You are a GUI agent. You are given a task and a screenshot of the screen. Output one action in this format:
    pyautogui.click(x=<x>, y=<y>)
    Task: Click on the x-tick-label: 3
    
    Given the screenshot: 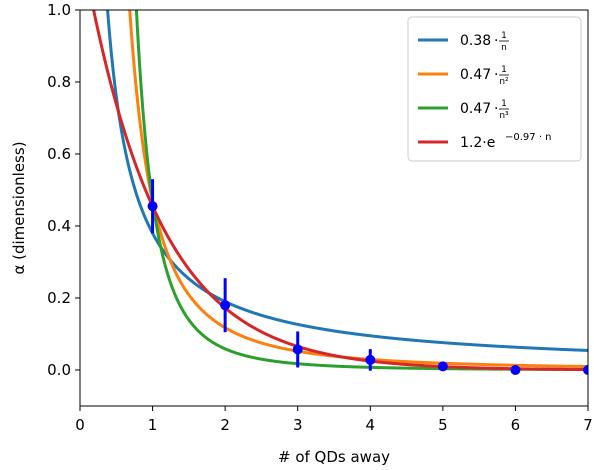 What is the action you would take?
    pyautogui.click(x=298, y=425)
    